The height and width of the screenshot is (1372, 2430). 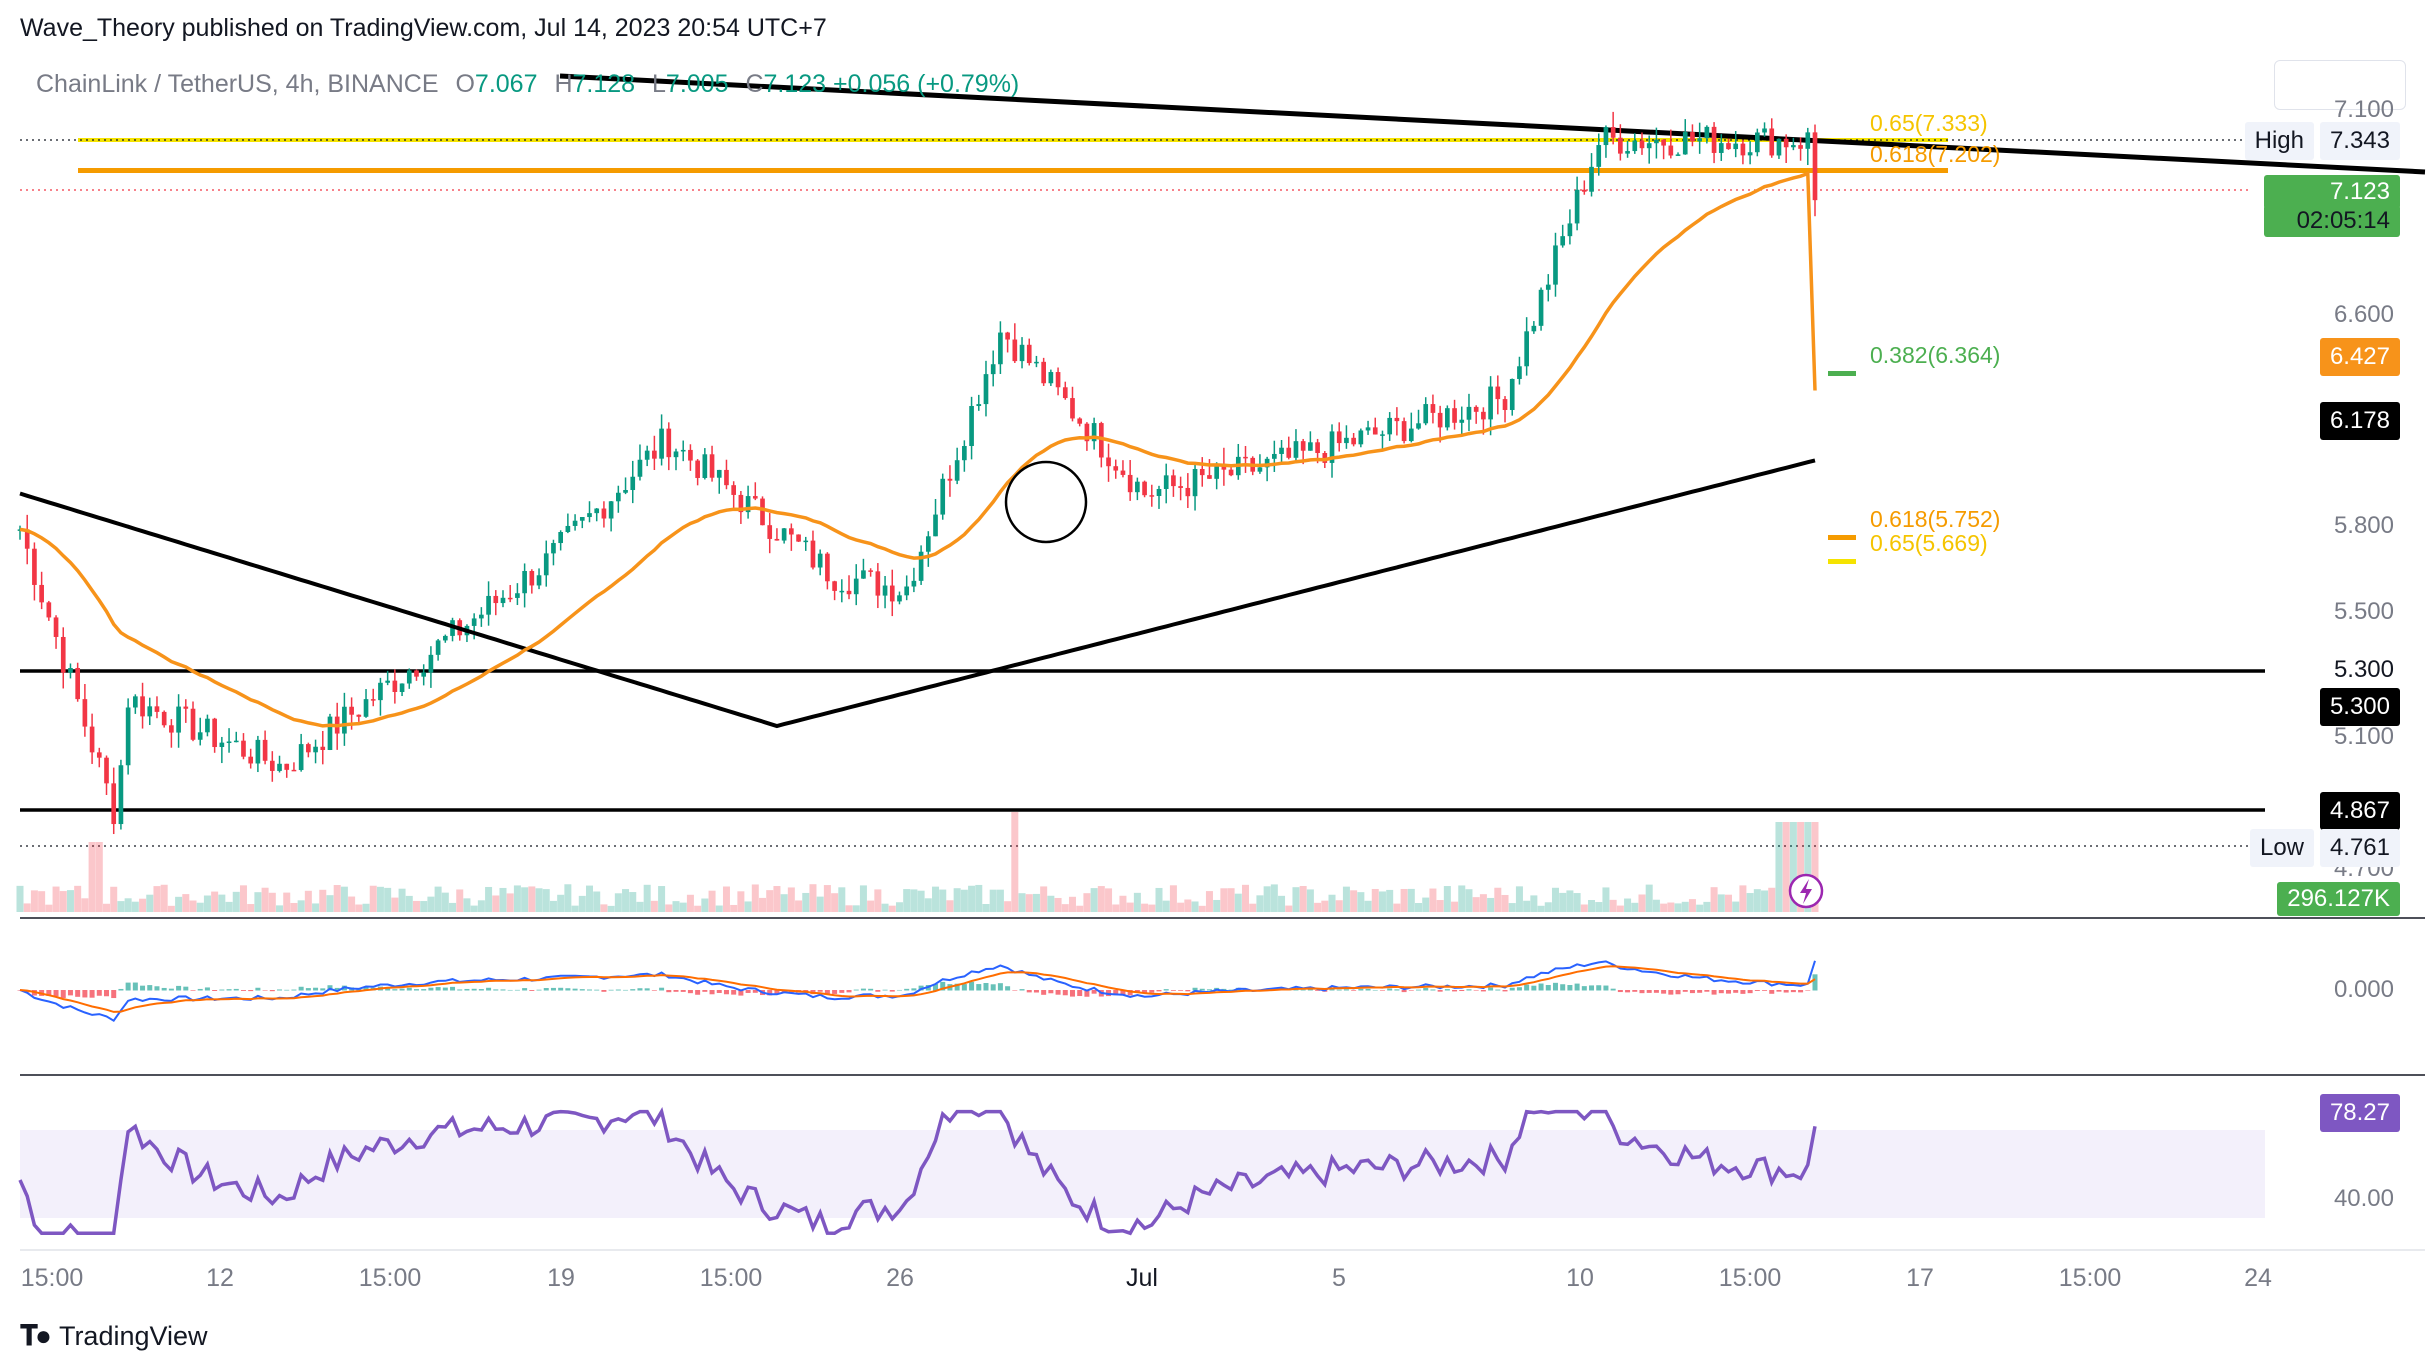 What do you see at coordinates (114, 1336) in the screenshot?
I see `footer-brand: 𝐓● TradingView` at bounding box center [114, 1336].